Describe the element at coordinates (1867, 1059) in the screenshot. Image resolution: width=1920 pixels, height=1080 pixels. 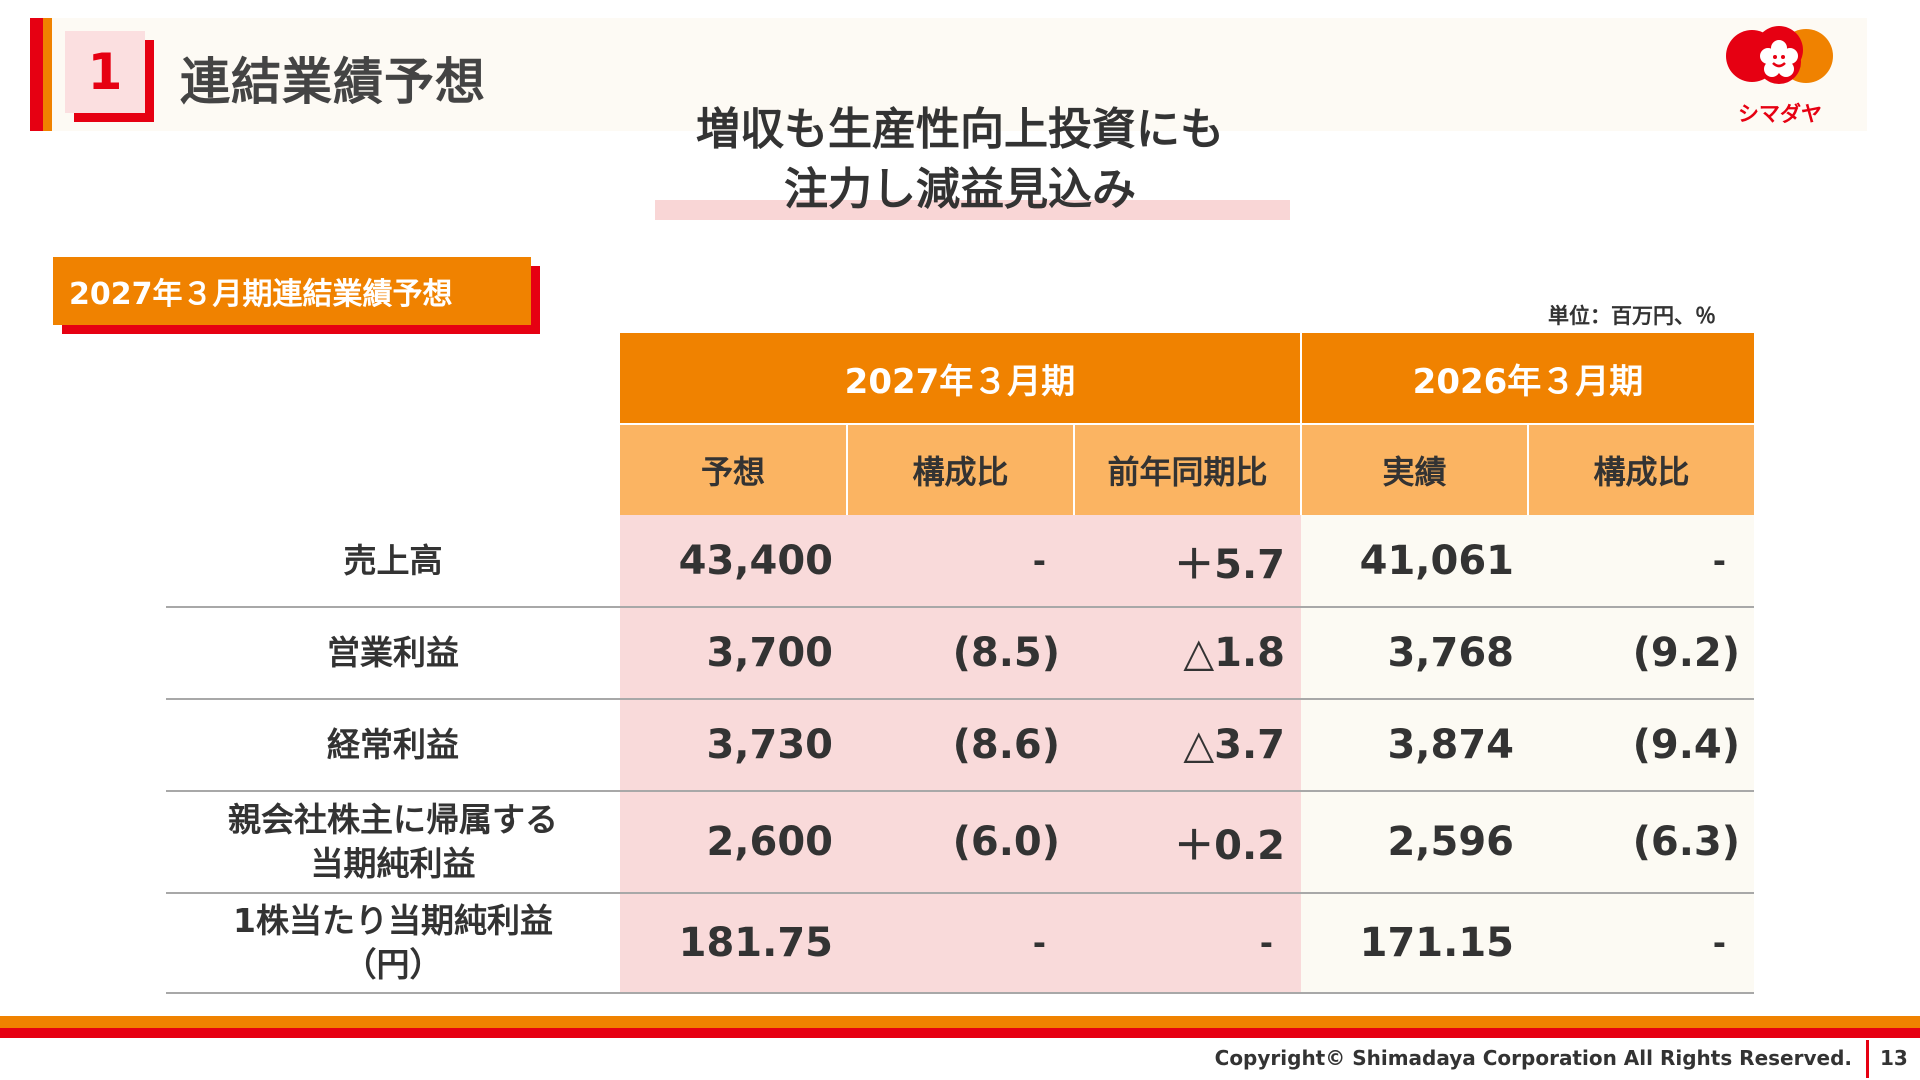
I see `footer-separator` at that location.